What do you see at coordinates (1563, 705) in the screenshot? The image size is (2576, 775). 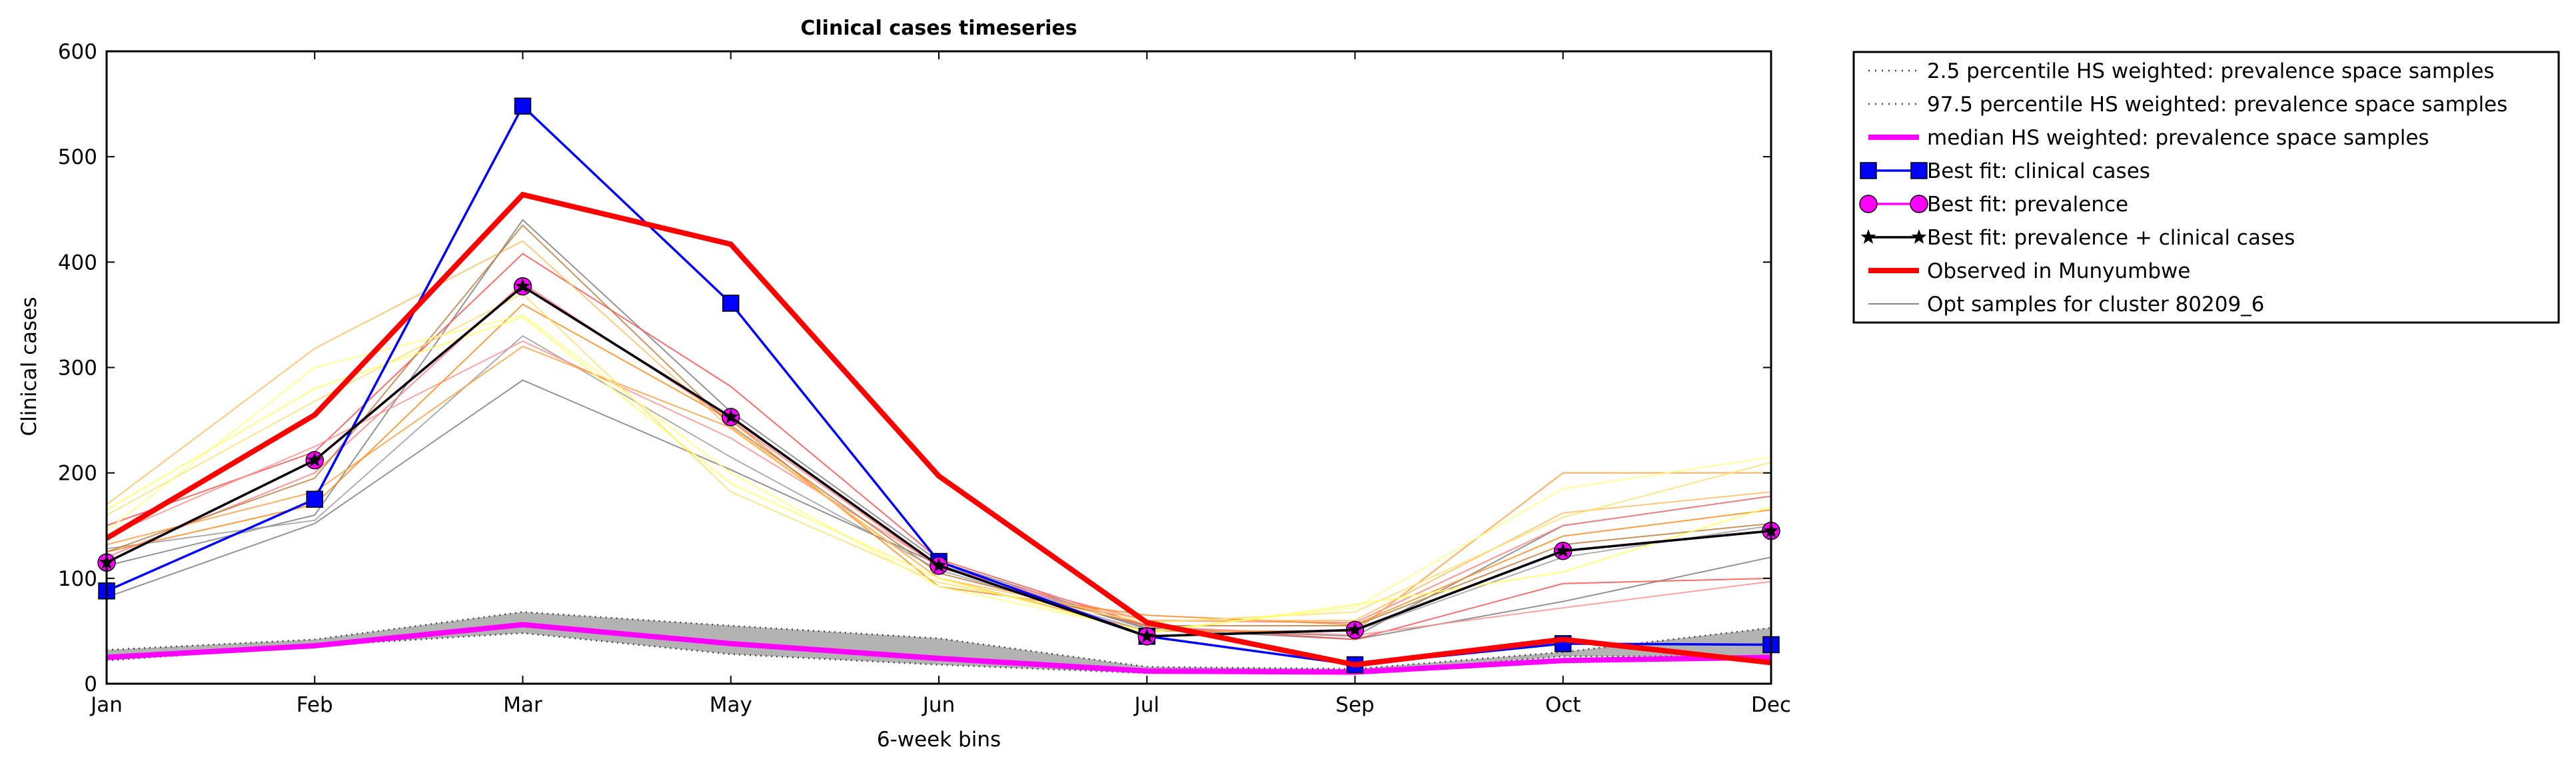 I see `x-tick-label: Oct` at bounding box center [1563, 705].